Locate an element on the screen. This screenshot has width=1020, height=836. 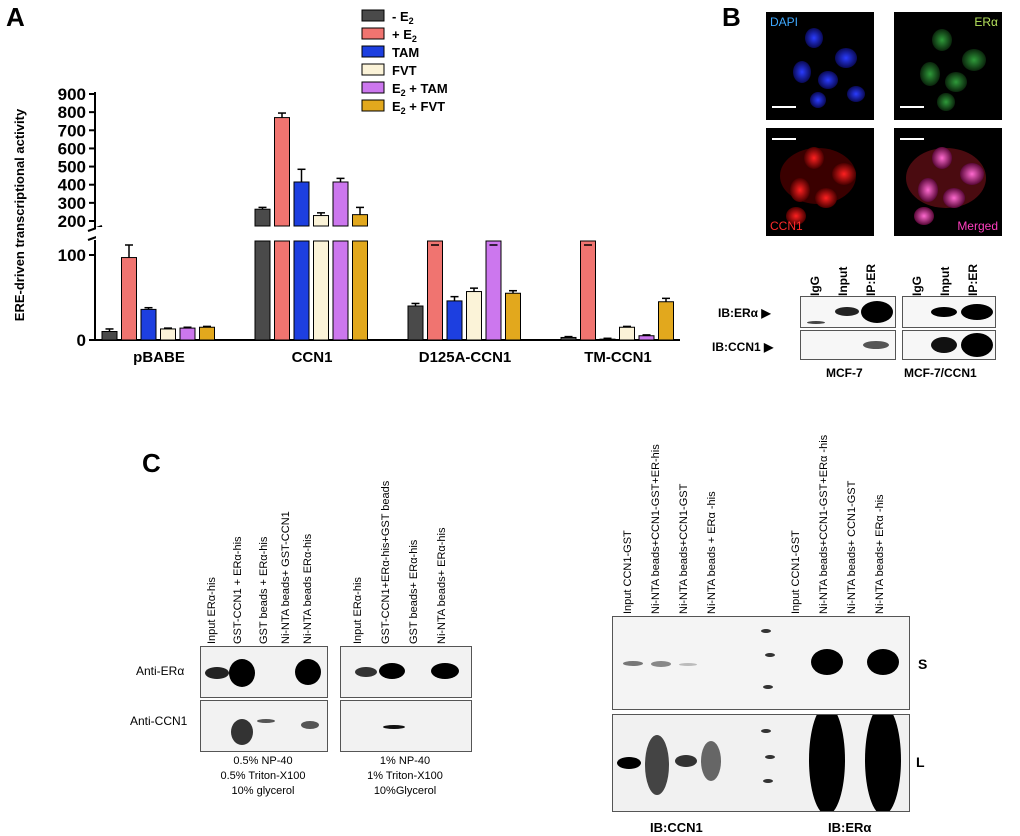
row-label-l: L is located at coordinates (920, 762).